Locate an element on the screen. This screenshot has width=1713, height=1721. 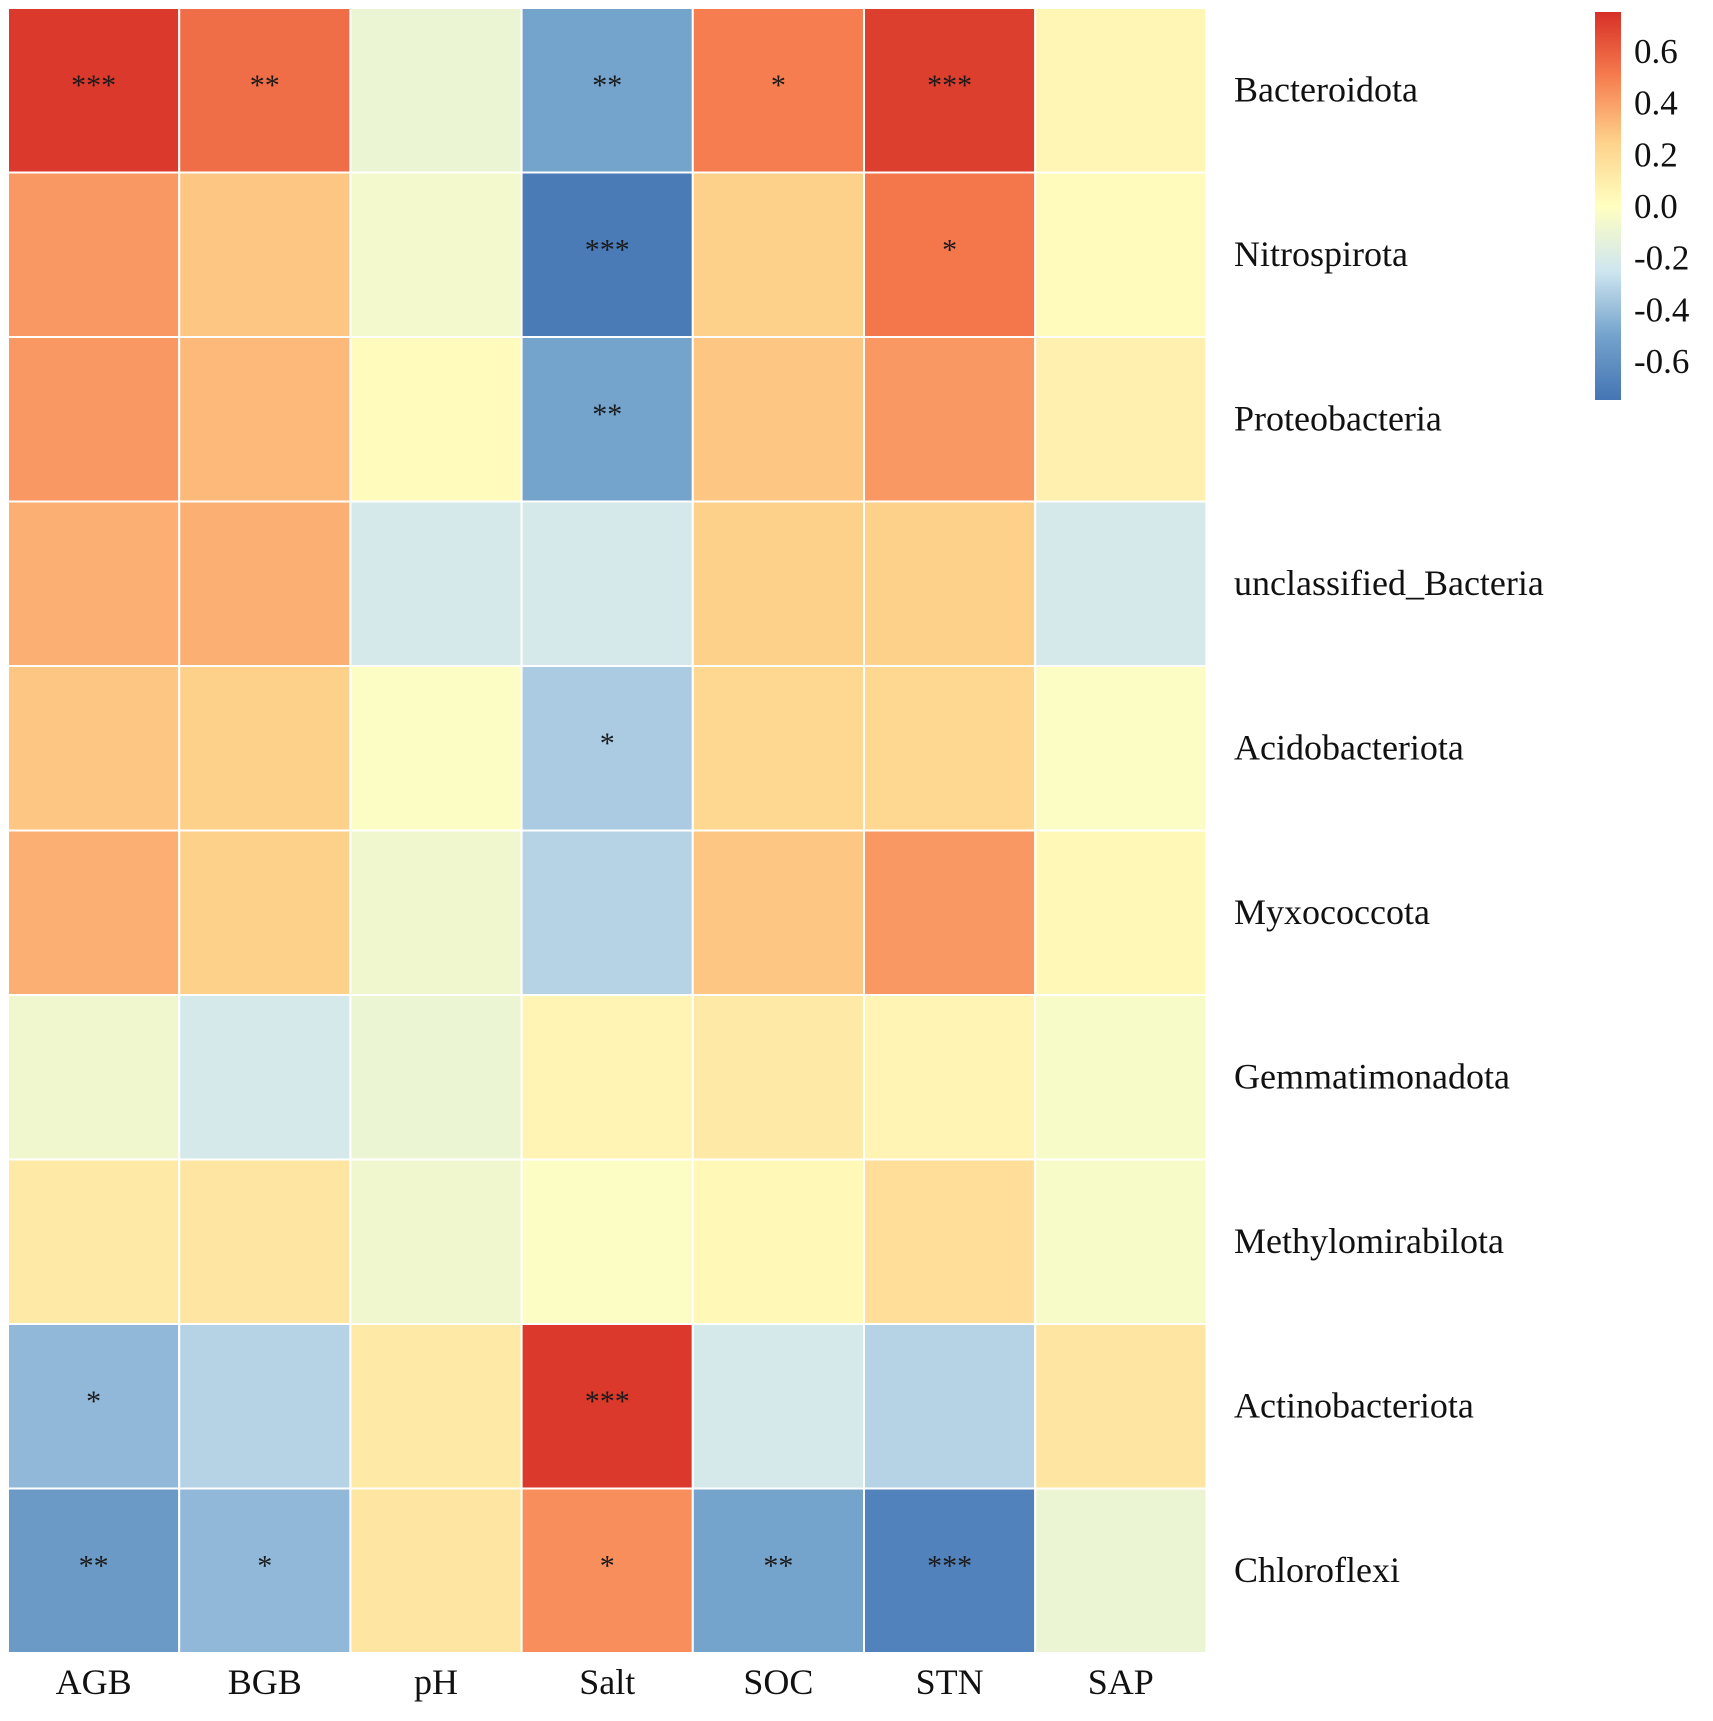
column-label: pH is located at coordinates (436, 1682).